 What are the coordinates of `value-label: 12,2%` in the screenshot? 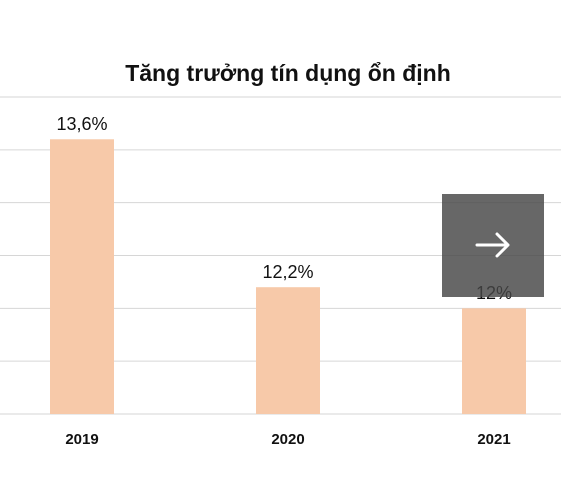 It's located at (287, 272).